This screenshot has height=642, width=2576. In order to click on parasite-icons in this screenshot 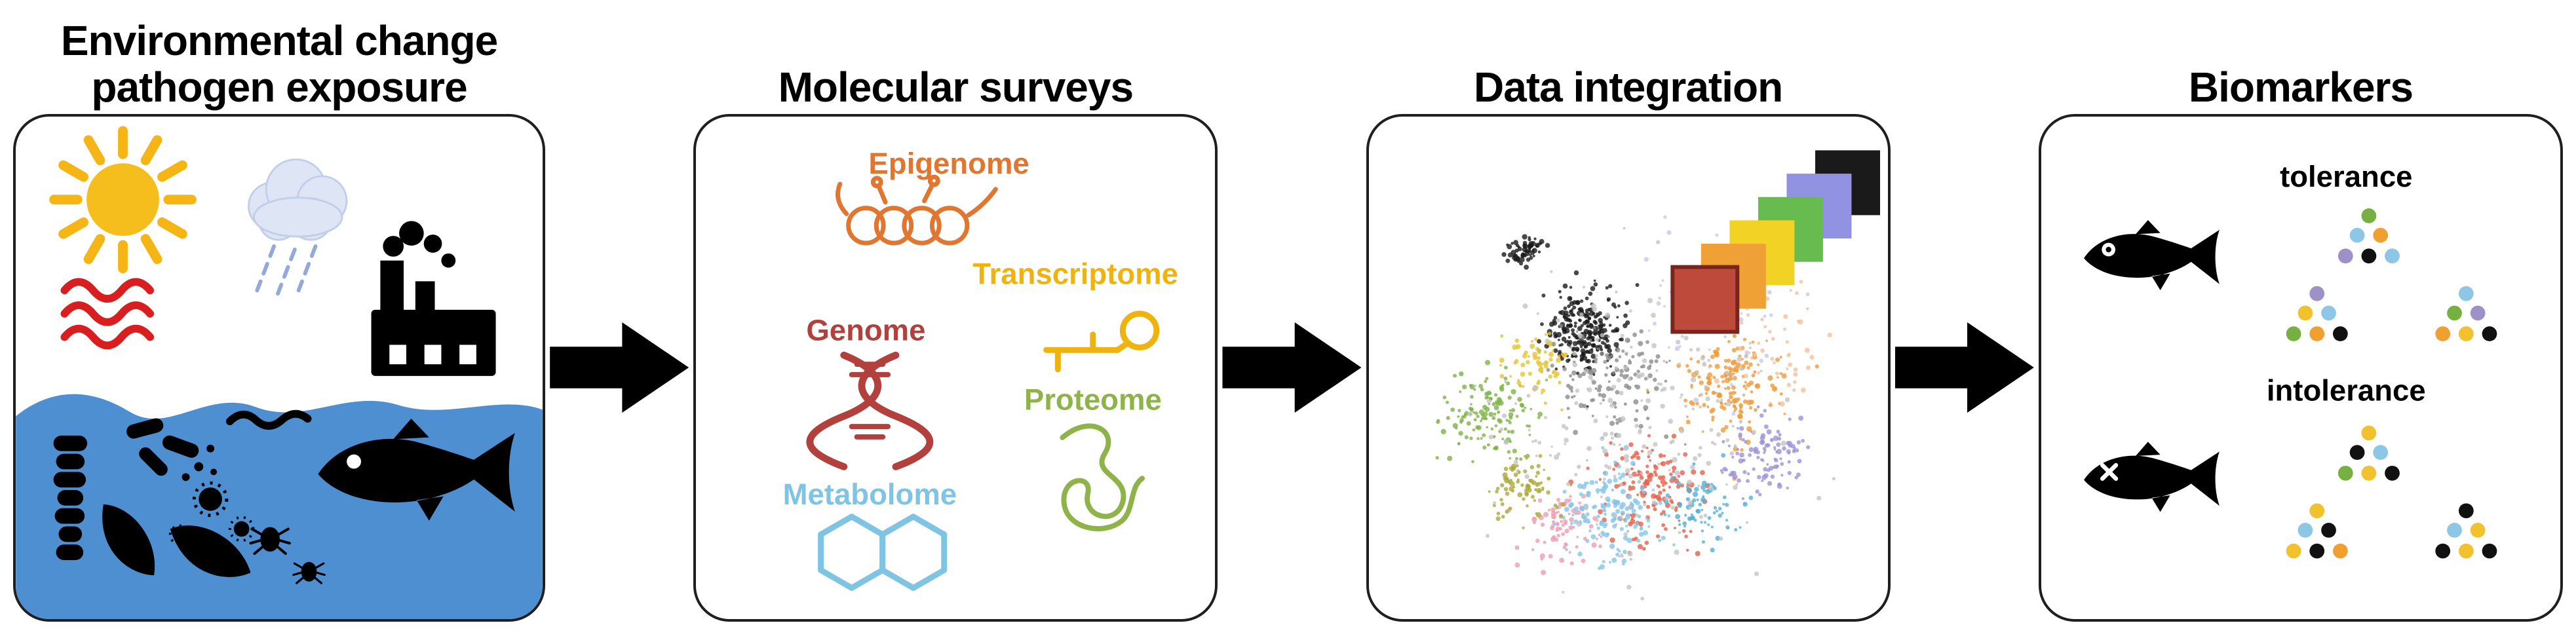, I will do `click(287, 555)`.